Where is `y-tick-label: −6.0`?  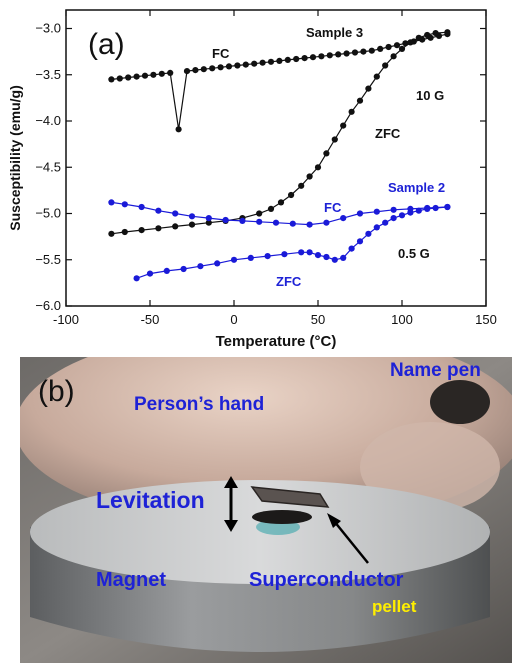
y-tick-label: −6.0 is located at coordinates (48, 305).